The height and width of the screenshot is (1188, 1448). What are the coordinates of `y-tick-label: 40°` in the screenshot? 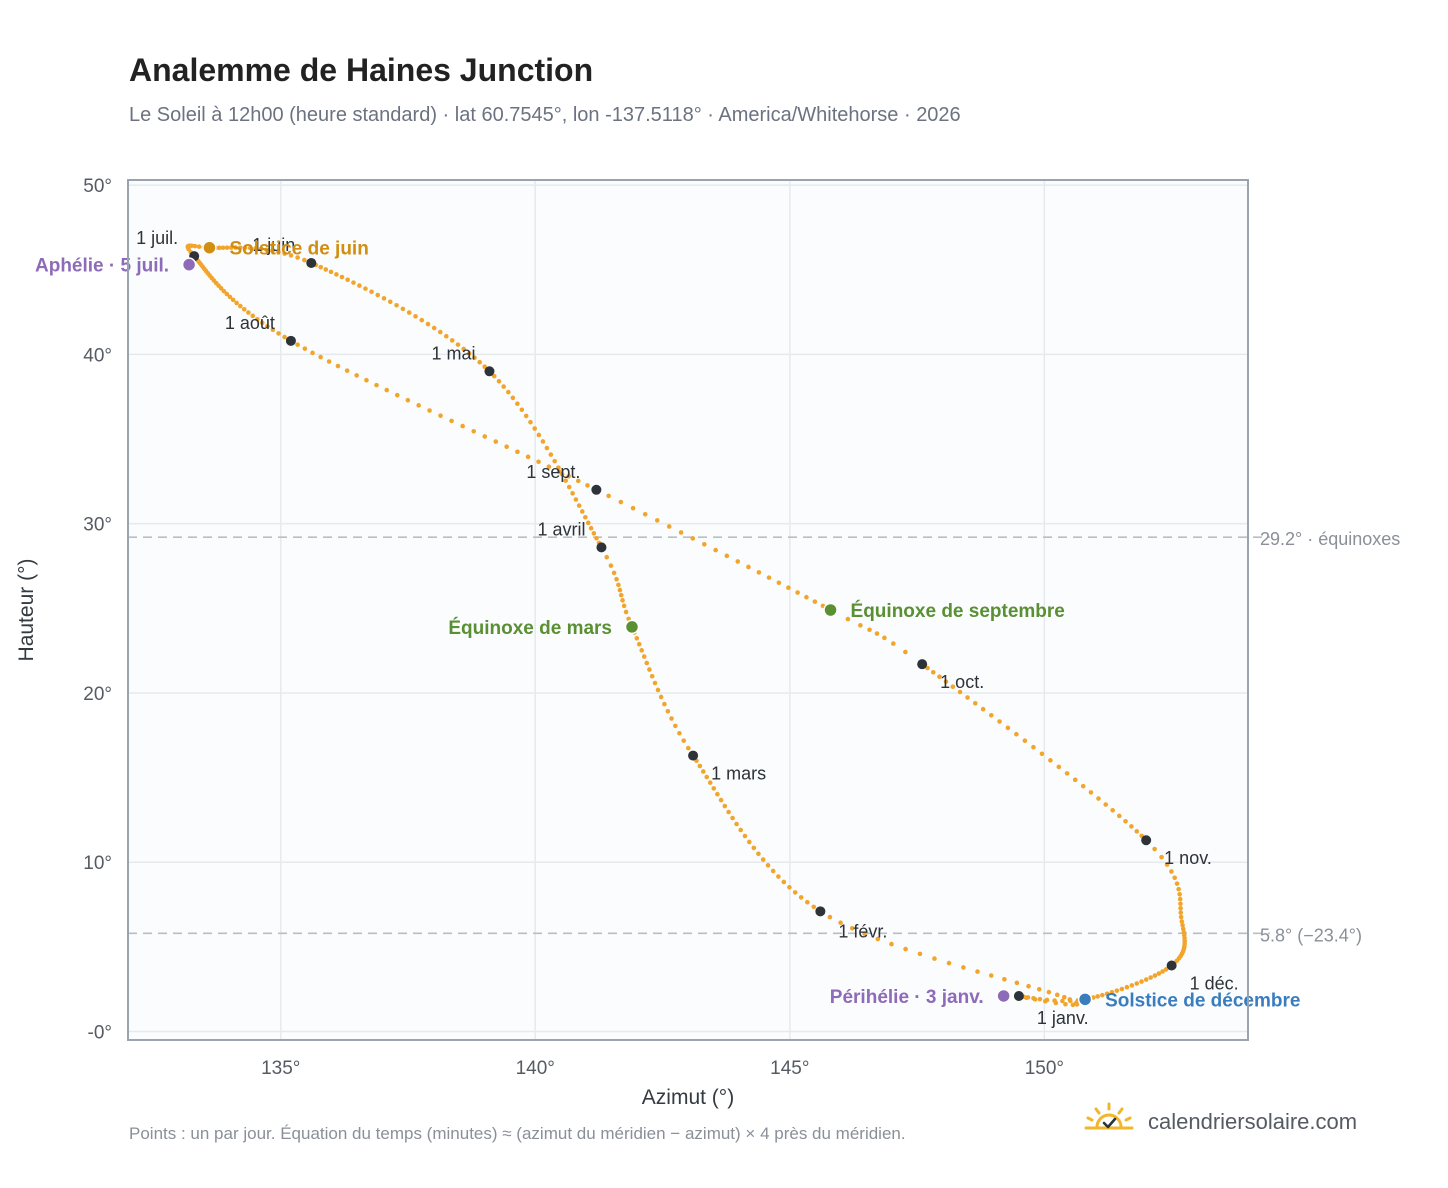 It's located at (97, 355).